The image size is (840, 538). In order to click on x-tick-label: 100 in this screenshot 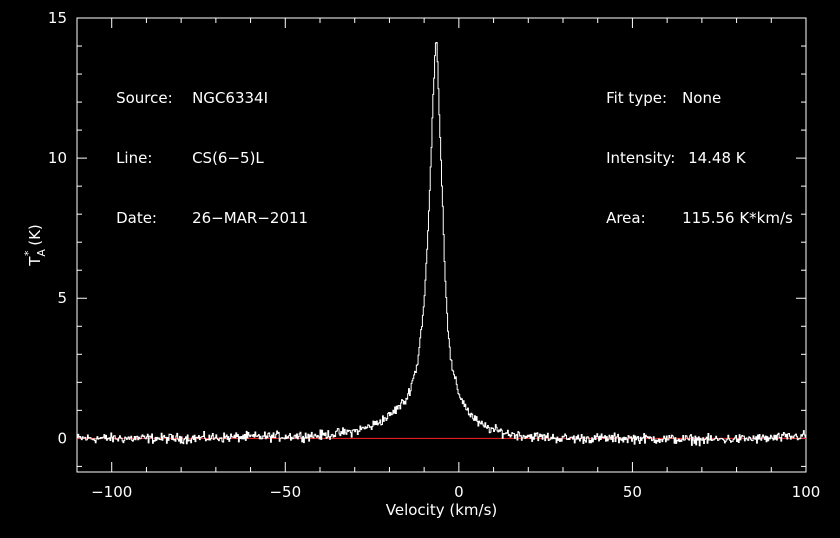, I will do `click(806, 492)`.